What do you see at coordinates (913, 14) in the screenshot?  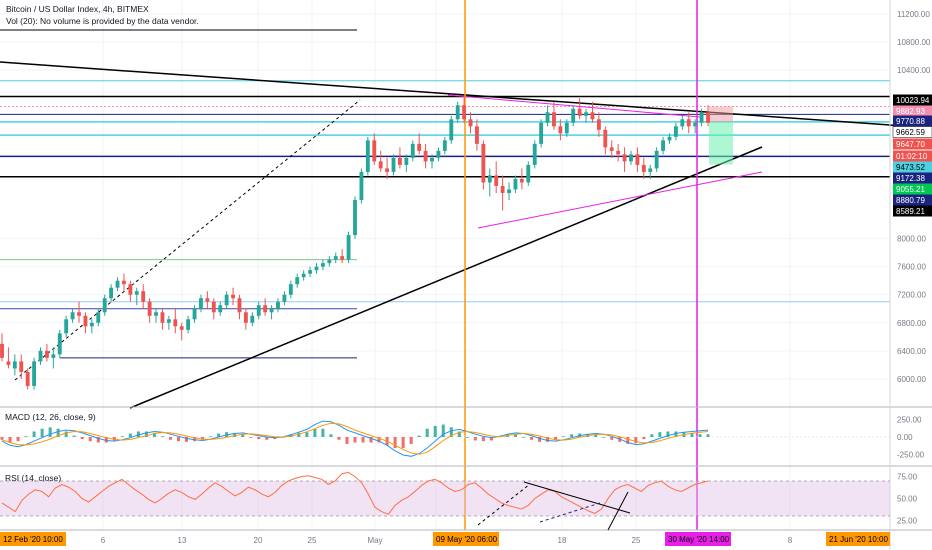 I see `price-tick-label: 11200.00` at bounding box center [913, 14].